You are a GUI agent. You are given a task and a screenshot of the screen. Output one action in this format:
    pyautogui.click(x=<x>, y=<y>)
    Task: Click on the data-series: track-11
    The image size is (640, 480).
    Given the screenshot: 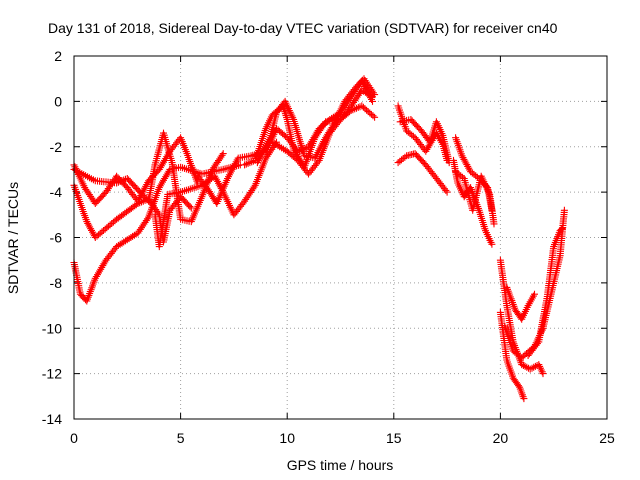 What is the action you would take?
    pyautogui.click(x=422, y=173)
    